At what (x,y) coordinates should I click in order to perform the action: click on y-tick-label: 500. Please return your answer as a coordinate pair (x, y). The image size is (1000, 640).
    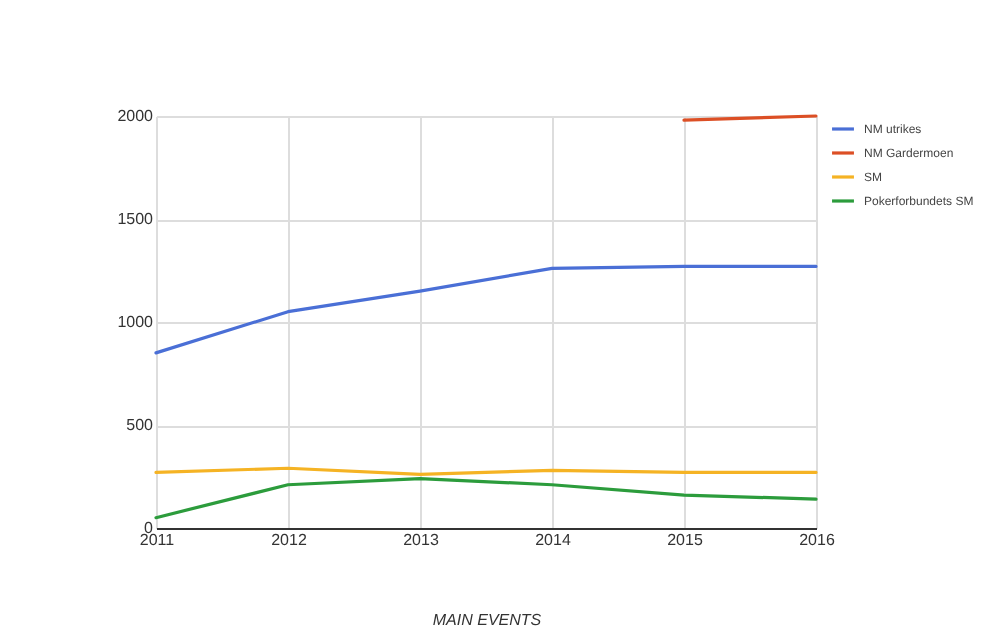
    Looking at the image, I should click on (140, 425).